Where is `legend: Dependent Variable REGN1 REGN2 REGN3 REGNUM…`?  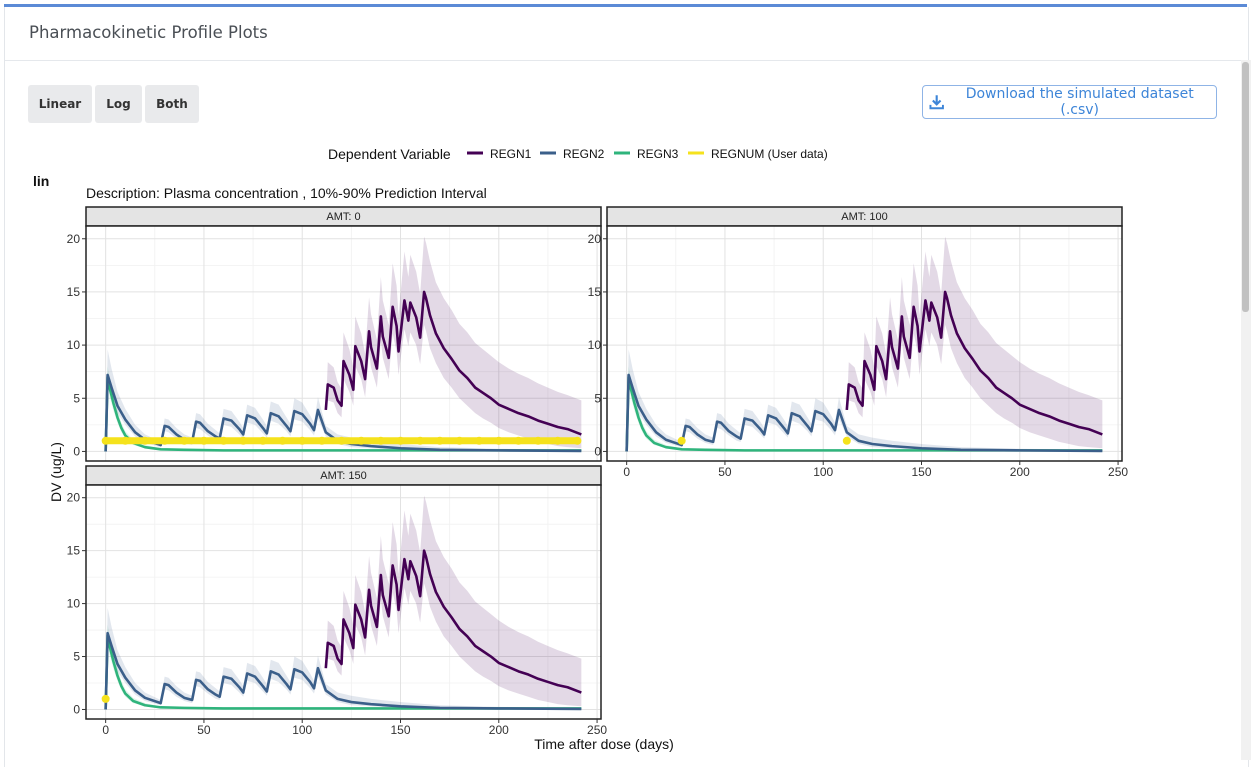 legend: Dependent Variable REGN1 REGN2 REGN3 REGNUM… is located at coordinates (578, 154).